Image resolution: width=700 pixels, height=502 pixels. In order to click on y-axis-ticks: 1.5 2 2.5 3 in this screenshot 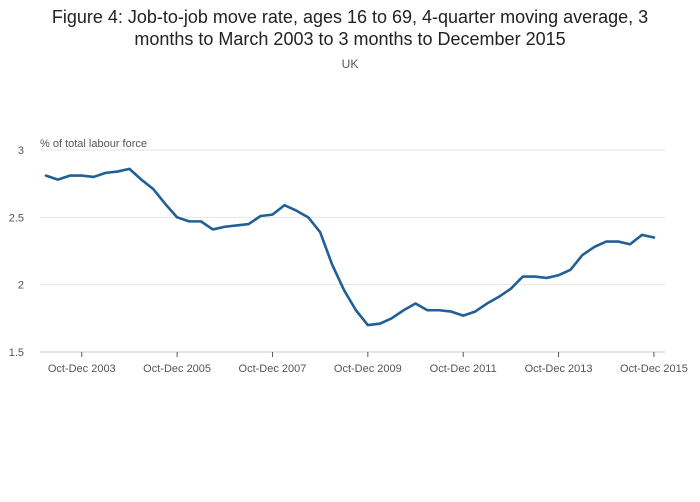, I will do `click(16, 252)`.